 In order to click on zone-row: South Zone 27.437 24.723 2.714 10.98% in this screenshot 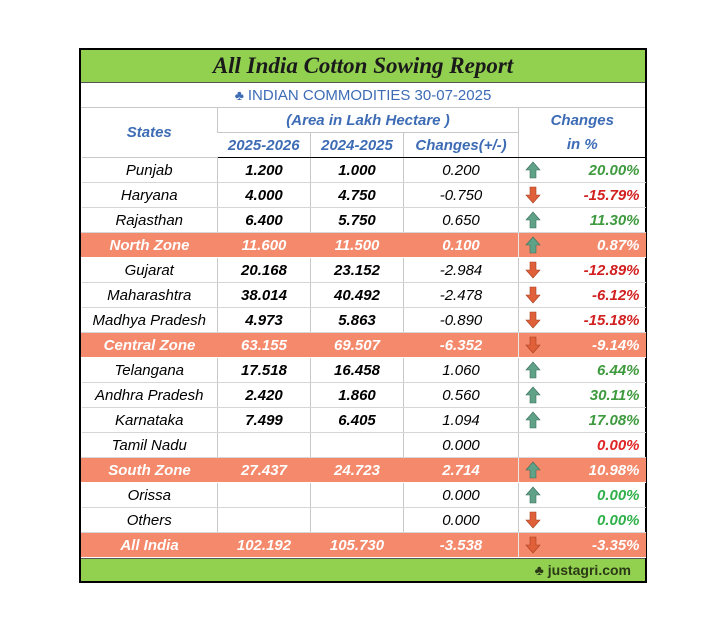, I will do `click(363, 470)`.